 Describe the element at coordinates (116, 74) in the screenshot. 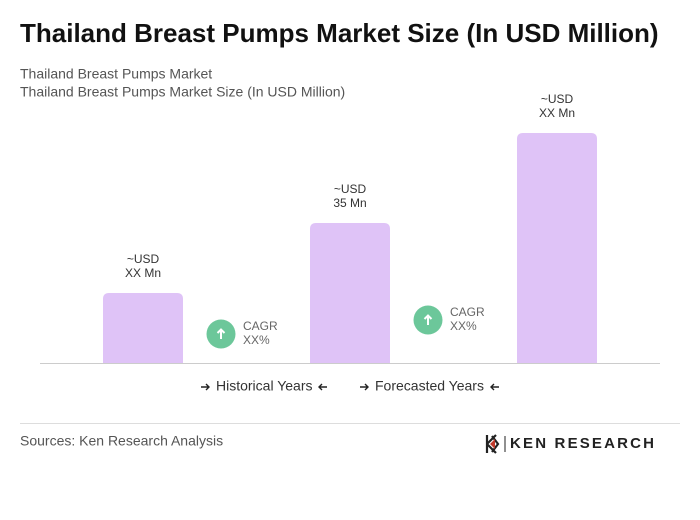

I see `subtitle: Thailand Breast Pumps Market` at that location.